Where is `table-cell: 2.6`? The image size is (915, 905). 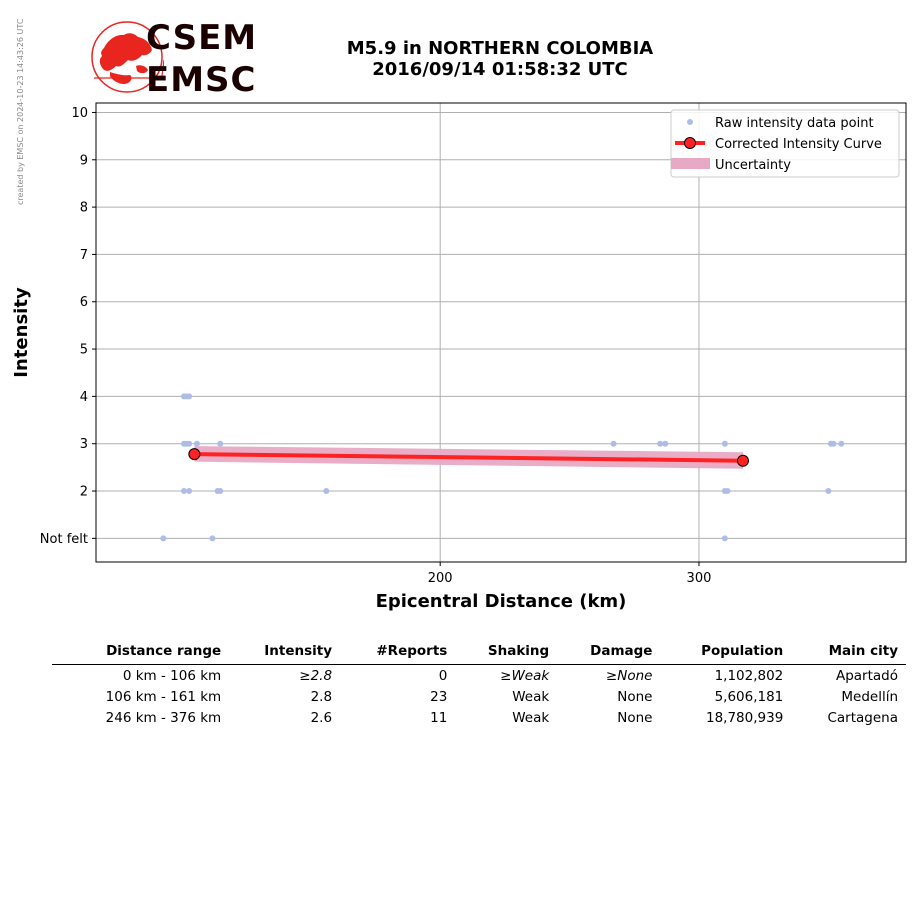 table-cell: 2.6 is located at coordinates (321, 718).